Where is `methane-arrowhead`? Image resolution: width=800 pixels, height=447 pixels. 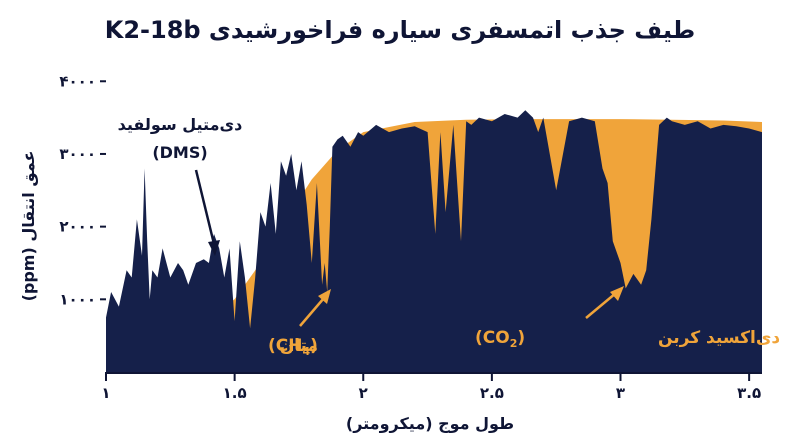 methane-arrowhead is located at coordinates (324, 296).